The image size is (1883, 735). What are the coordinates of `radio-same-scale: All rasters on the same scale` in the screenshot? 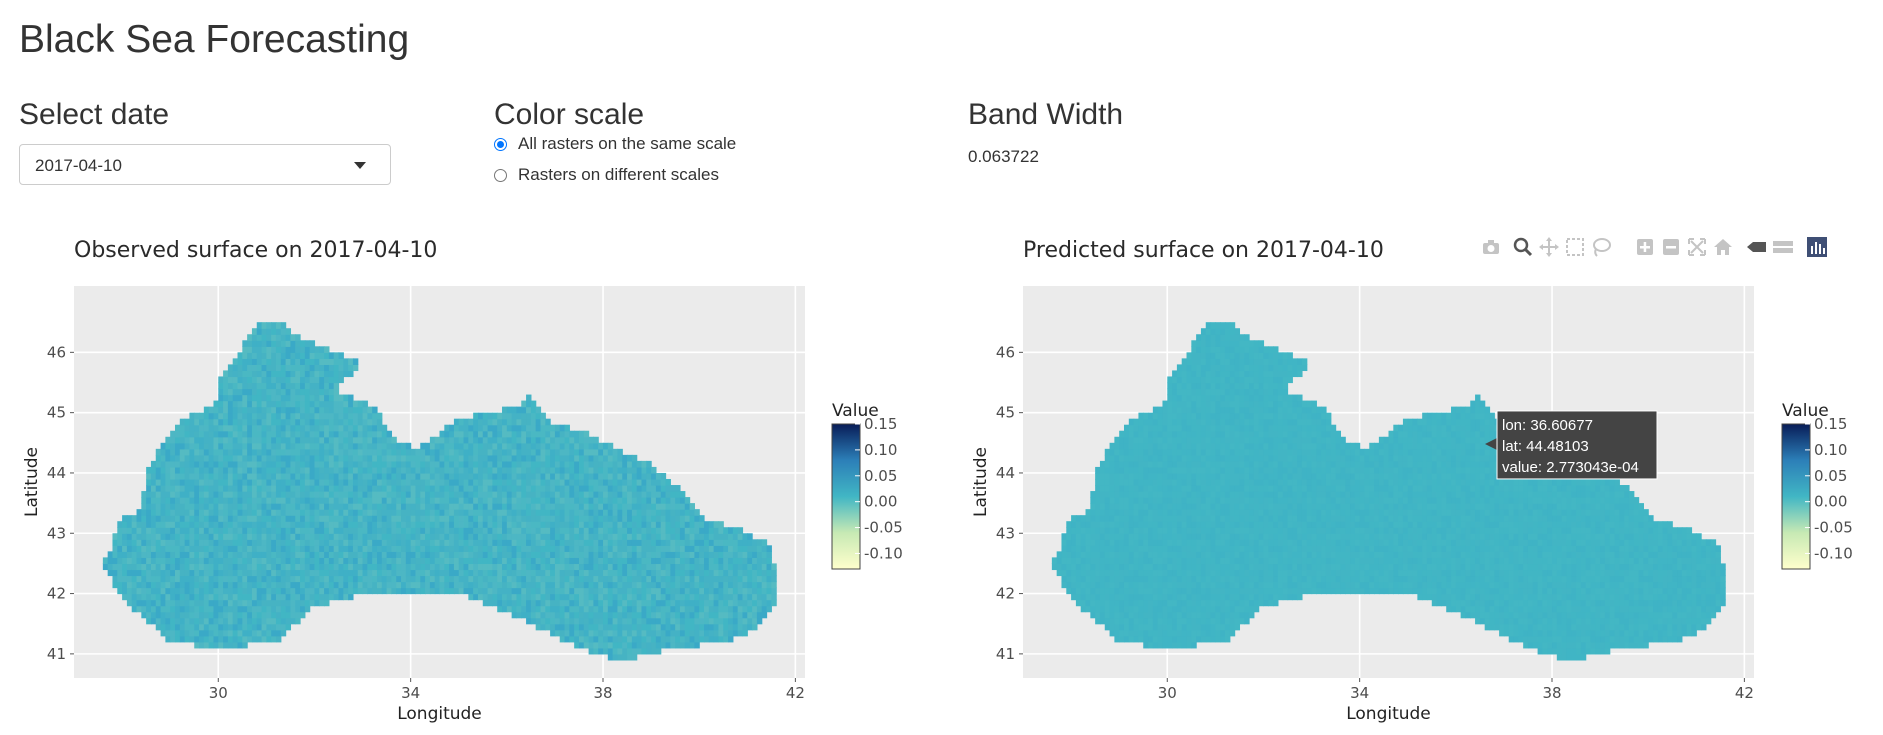 It's located at (615, 144).